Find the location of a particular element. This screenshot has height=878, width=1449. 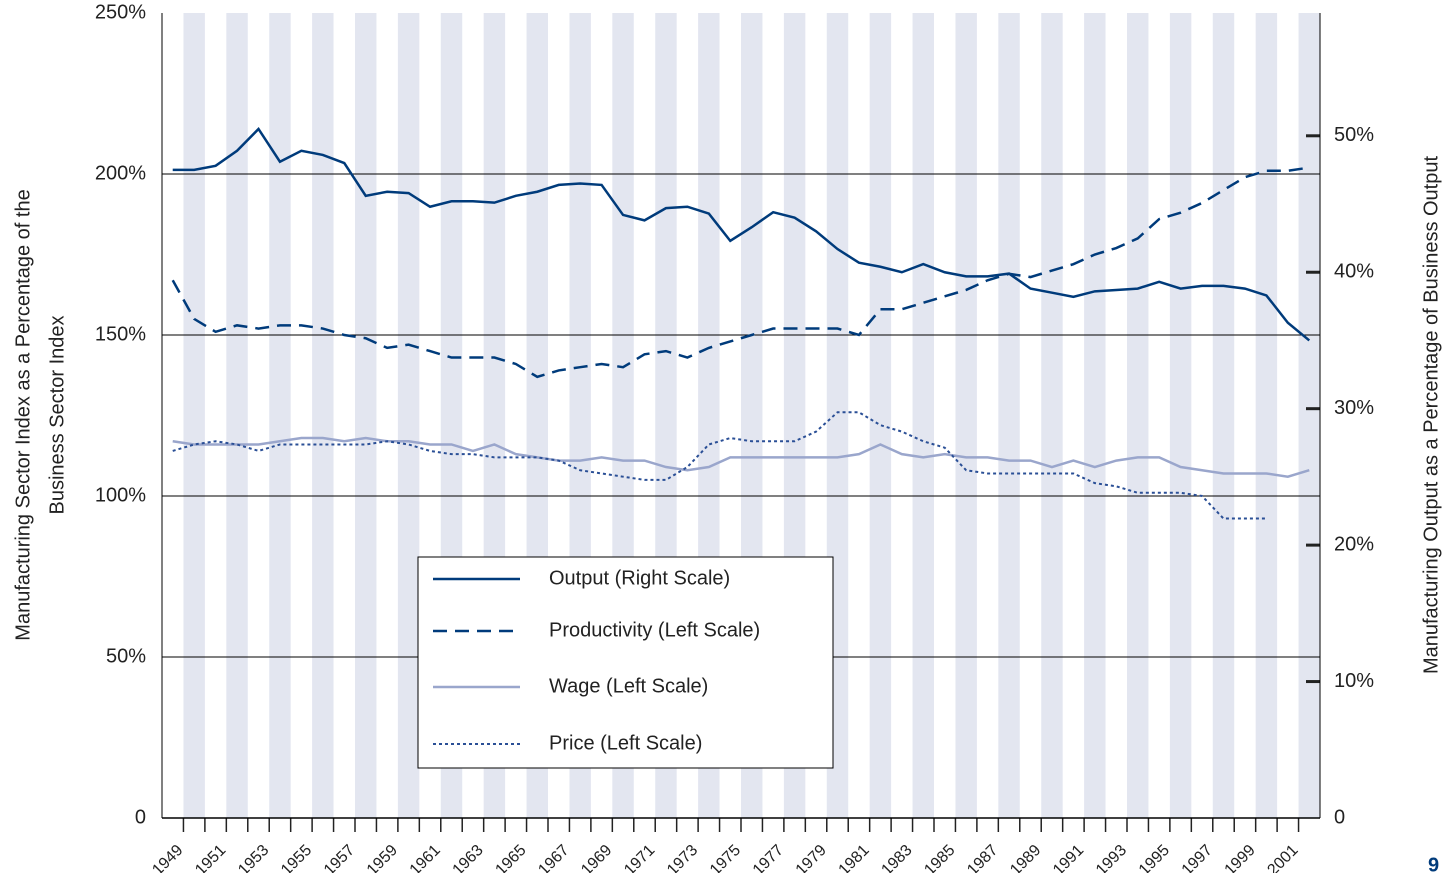

y-axis-label: Business Sector Index is located at coordinates (57, 415).